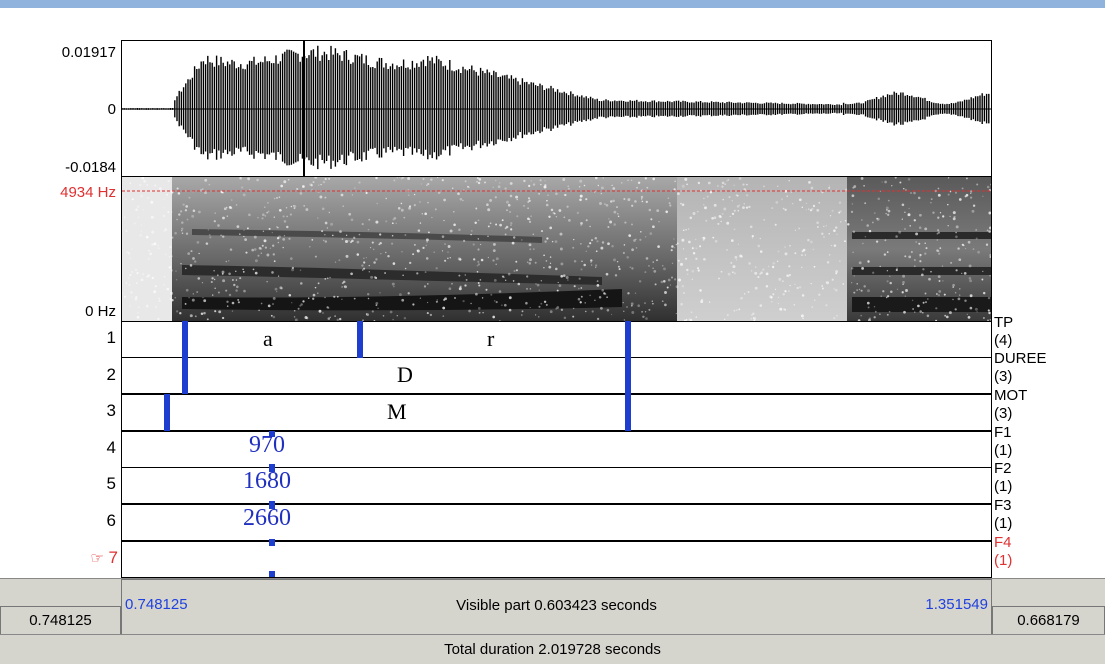  Describe the element at coordinates (267, 518) in the screenshot. I see `tier-6-point-value: 2660` at that location.